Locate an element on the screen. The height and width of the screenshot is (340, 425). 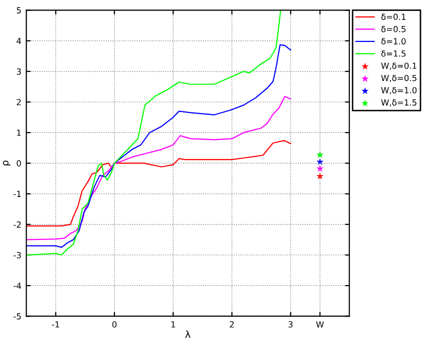
y-tick-label: 2 is located at coordinates (18, 102).